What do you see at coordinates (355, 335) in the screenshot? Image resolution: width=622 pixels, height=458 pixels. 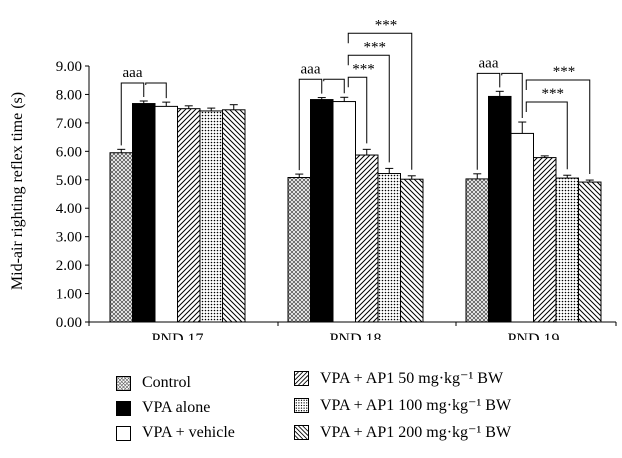 I see `x-category-label: PND 18` at bounding box center [355, 335].